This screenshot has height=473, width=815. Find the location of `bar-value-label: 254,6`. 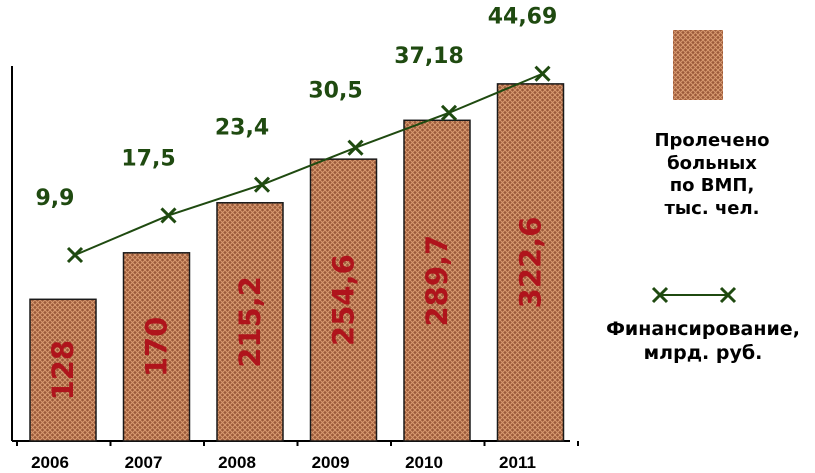

bar-value-label: 254,6 is located at coordinates (344, 300).